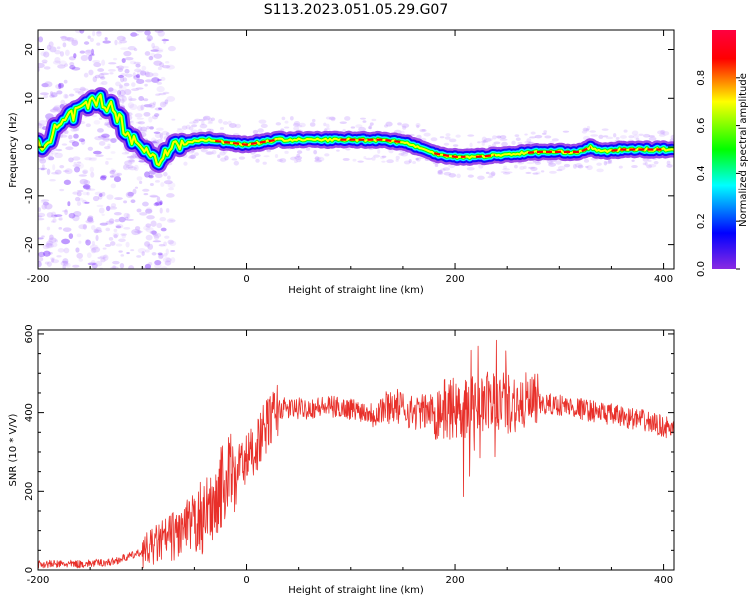 This screenshot has width=750, height=600. I want to click on colorbar-tick-label: 0.2, so click(701, 221).